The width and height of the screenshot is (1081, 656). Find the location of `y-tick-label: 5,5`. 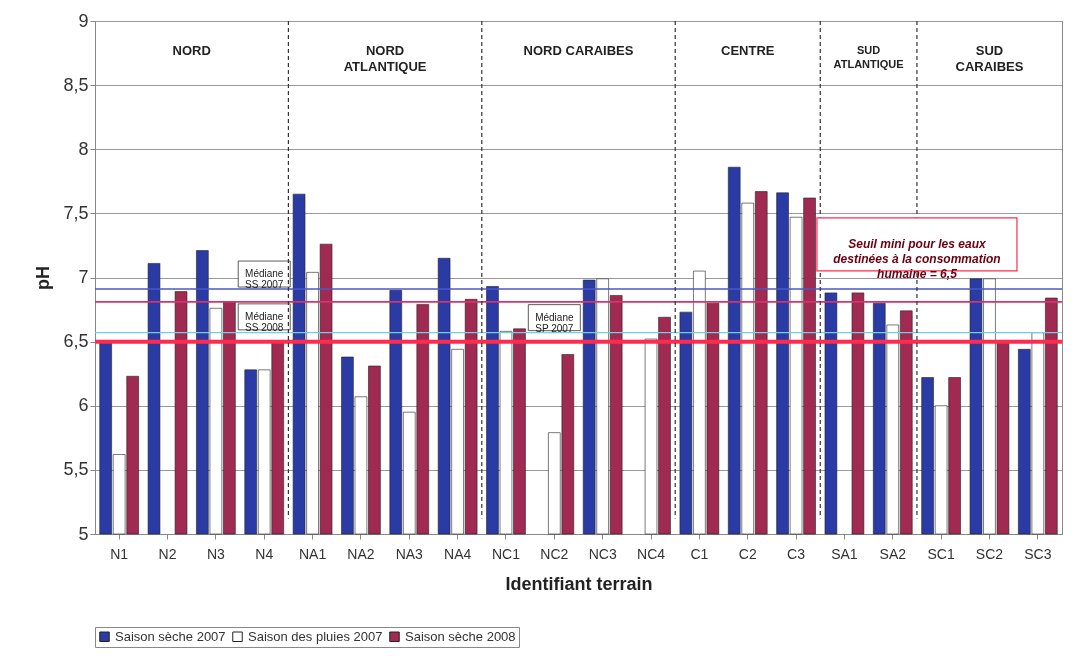

y-tick-label: 5,5 is located at coordinates (76, 469).